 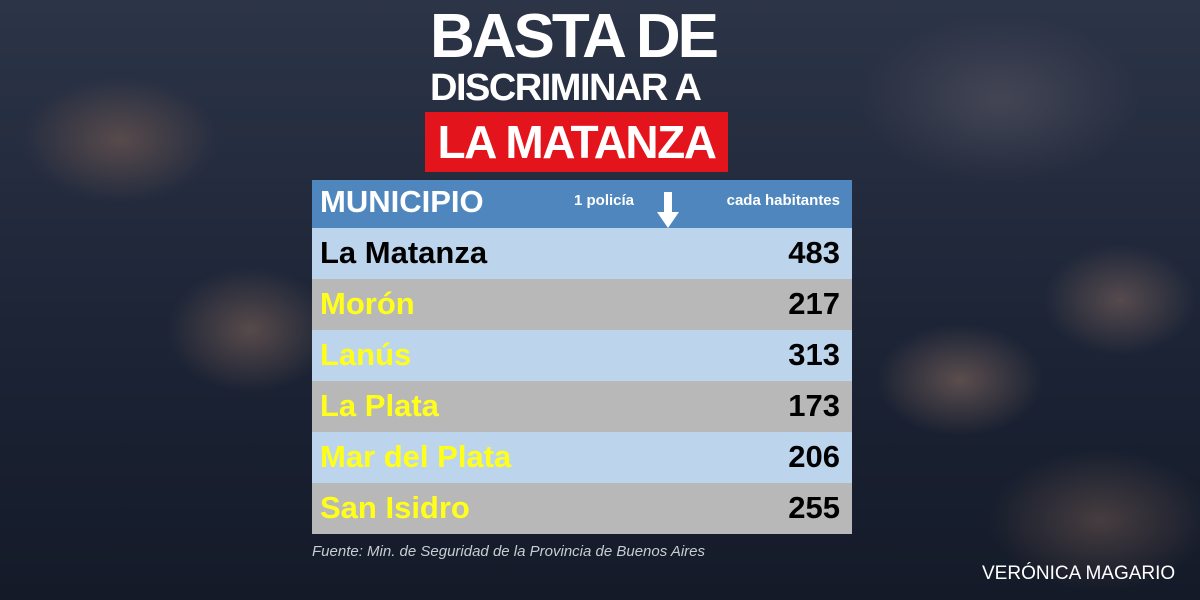 What do you see at coordinates (582, 406) in the screenshot?
I see `table-row: La Plata 173` at bounding box center [582, 406].